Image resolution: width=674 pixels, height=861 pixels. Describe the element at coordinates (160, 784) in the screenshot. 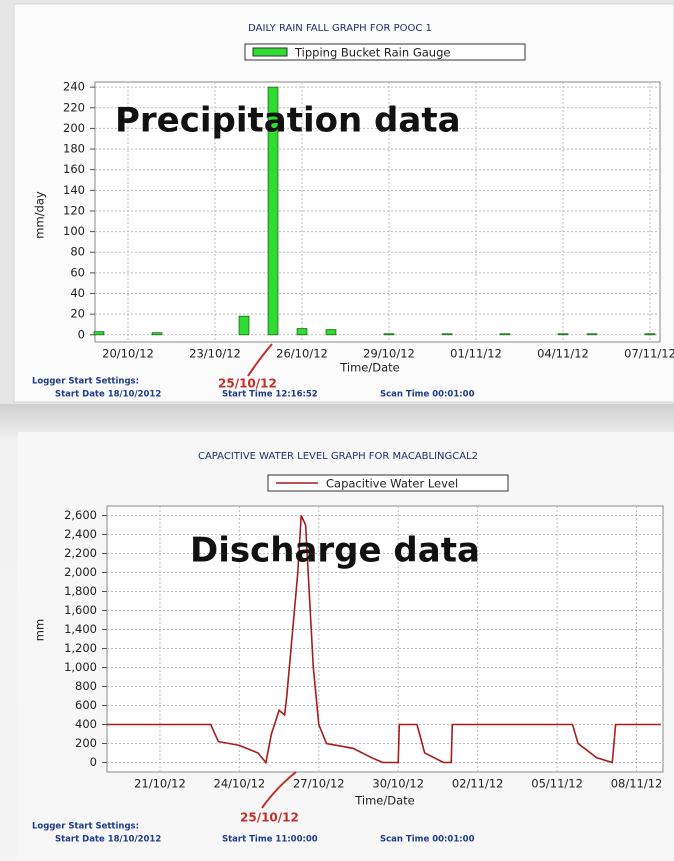

I see `x-tick-label: 21/10/12` at that location.